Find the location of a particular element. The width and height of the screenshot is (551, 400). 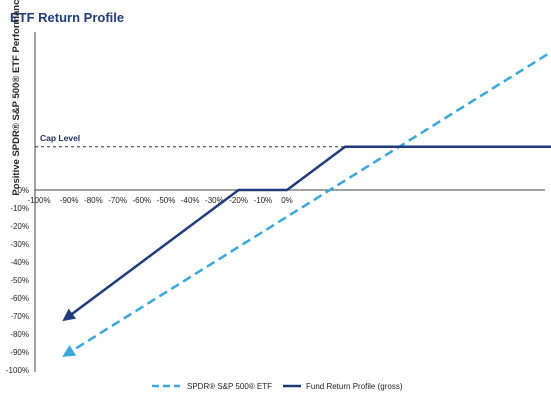

chart-title: ETF Return Profile is located at coordinates (67, 17).